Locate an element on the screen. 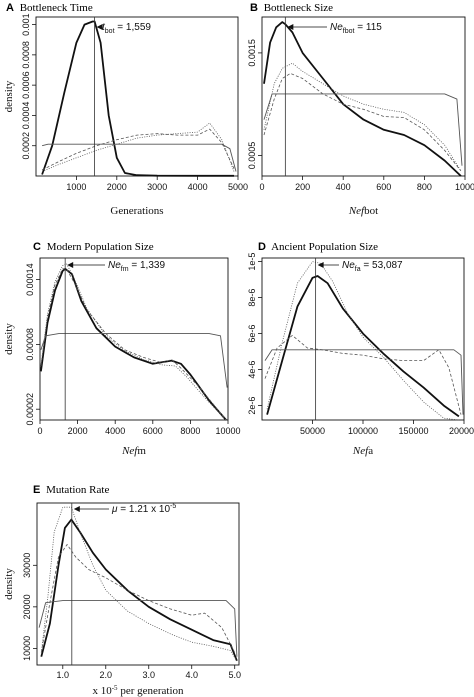 This screenshot has width=474, height=697. x-tick-label: 2.0 is located at coordinates (106, 675).